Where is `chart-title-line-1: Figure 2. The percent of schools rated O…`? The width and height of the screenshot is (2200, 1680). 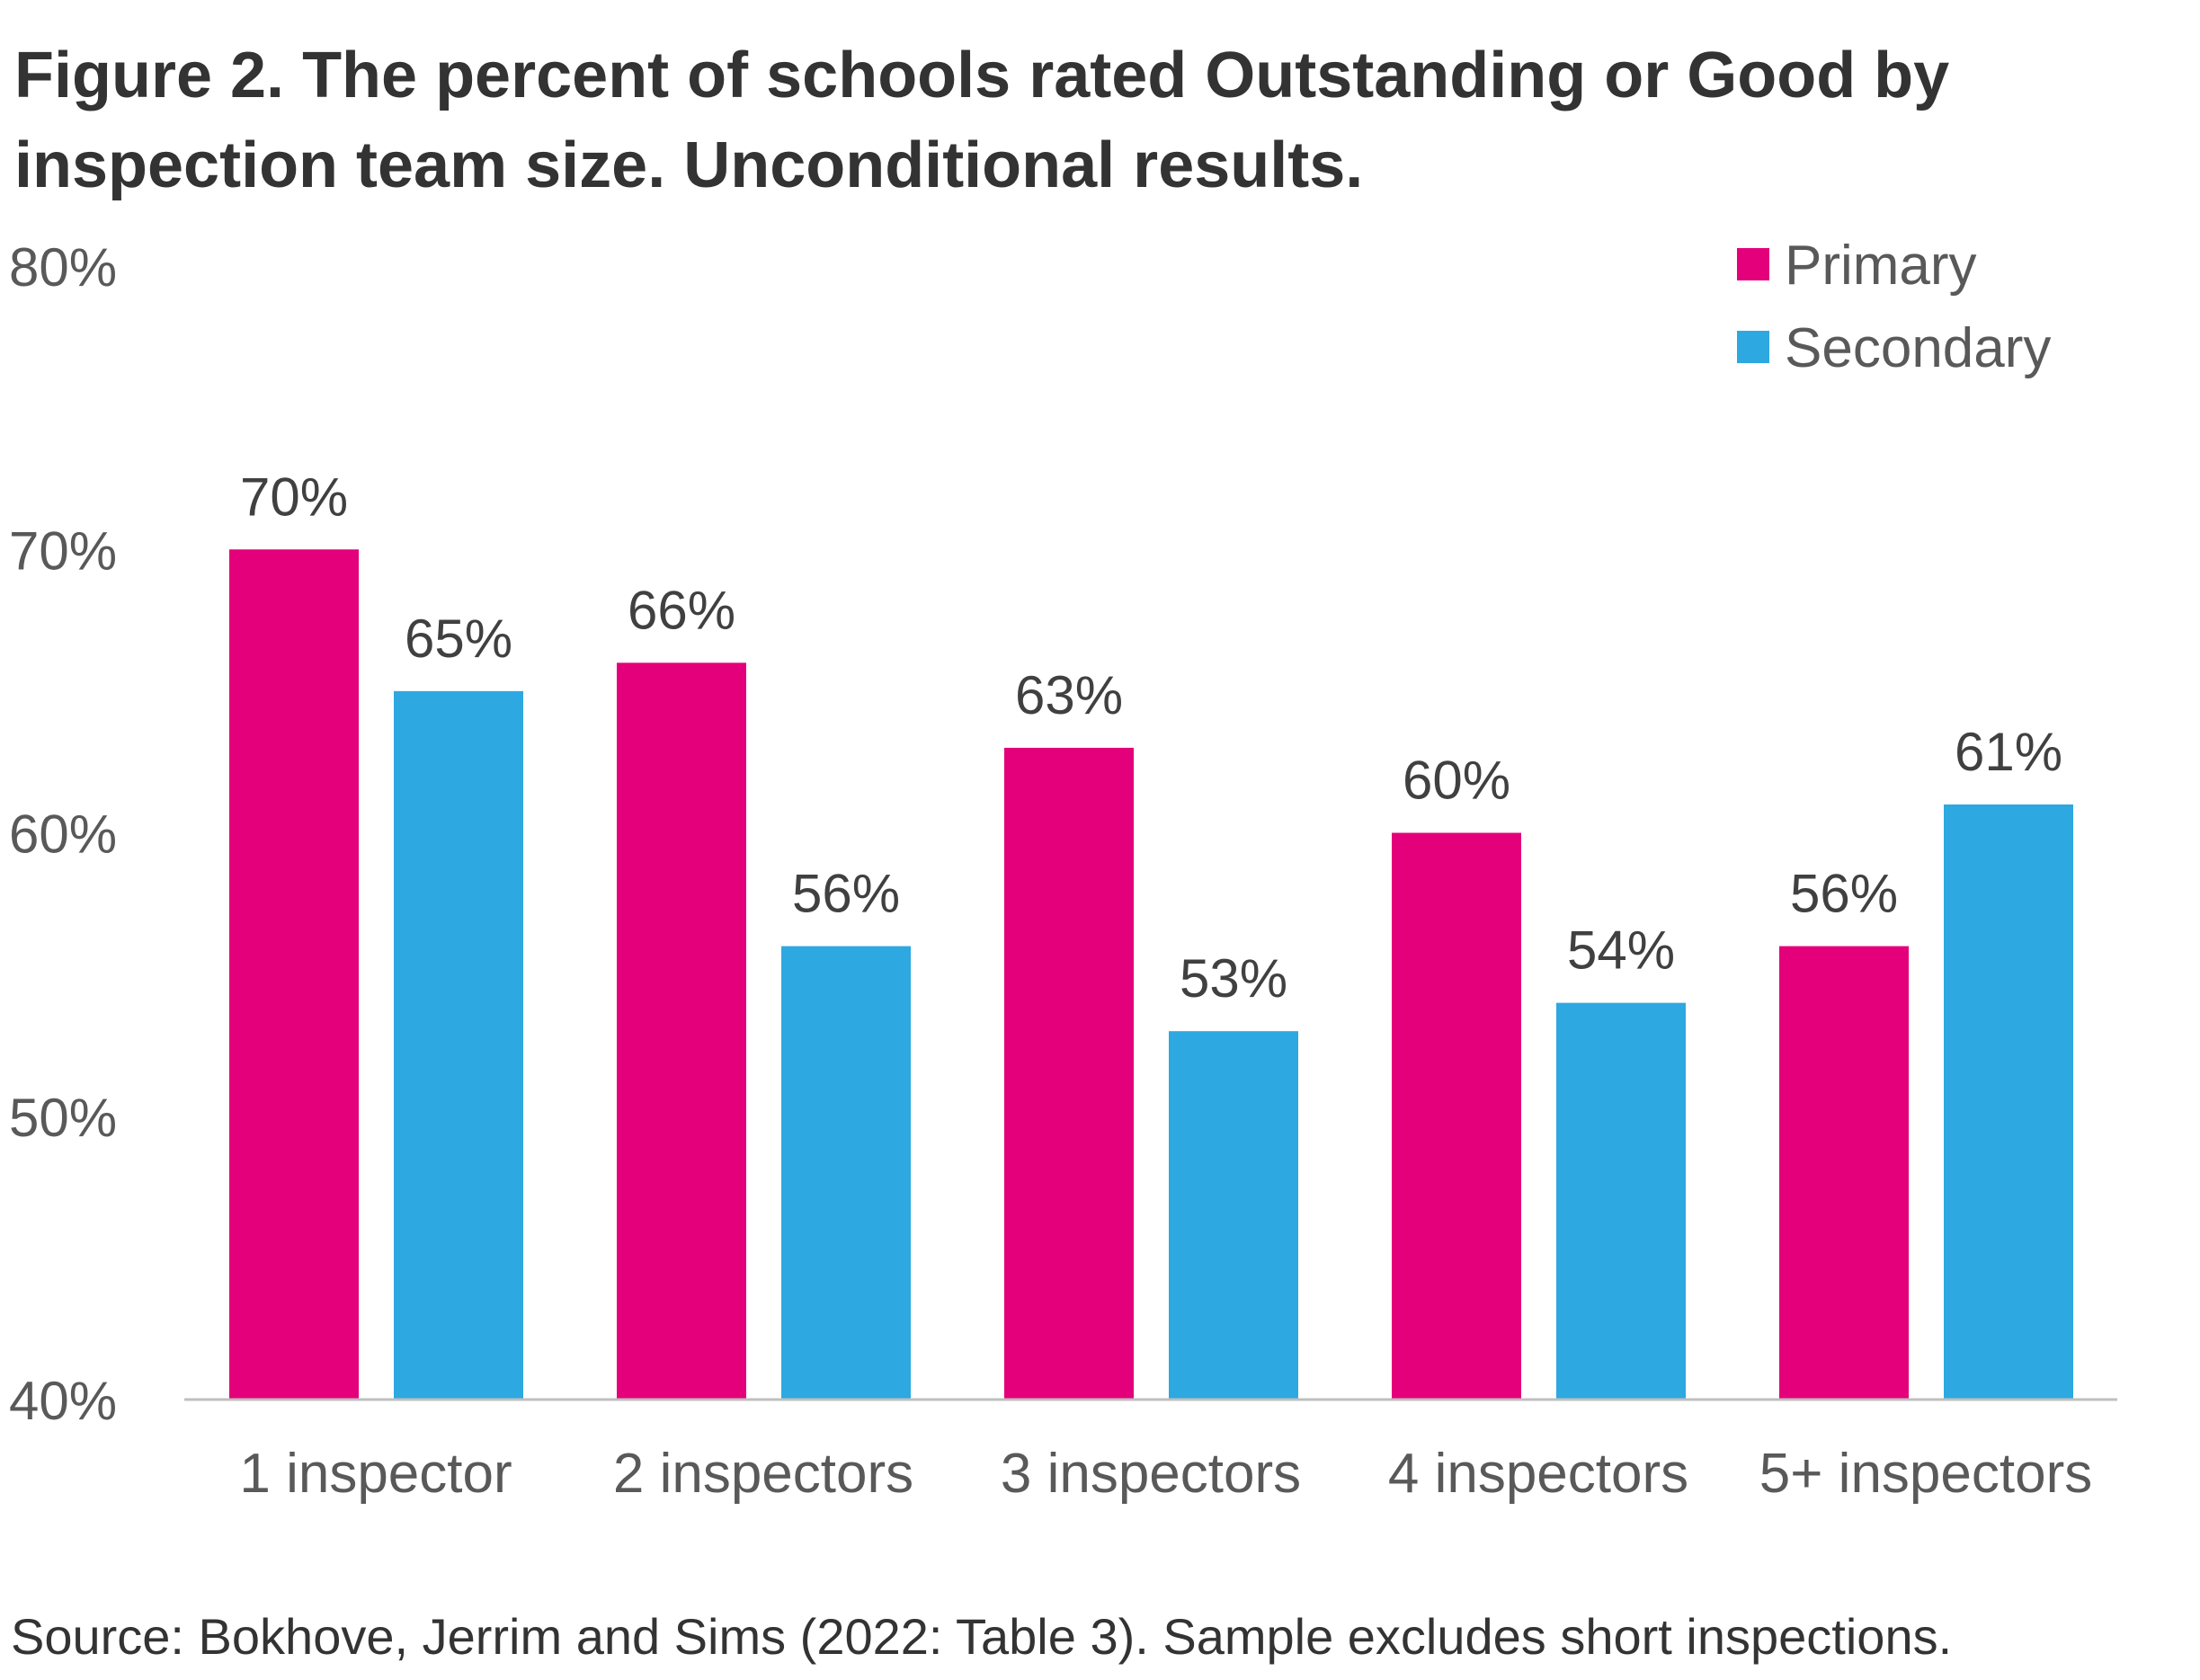
chart-title-line-1: Figure 2. The percent of schools rated O… is located at coordinates (982, 75).